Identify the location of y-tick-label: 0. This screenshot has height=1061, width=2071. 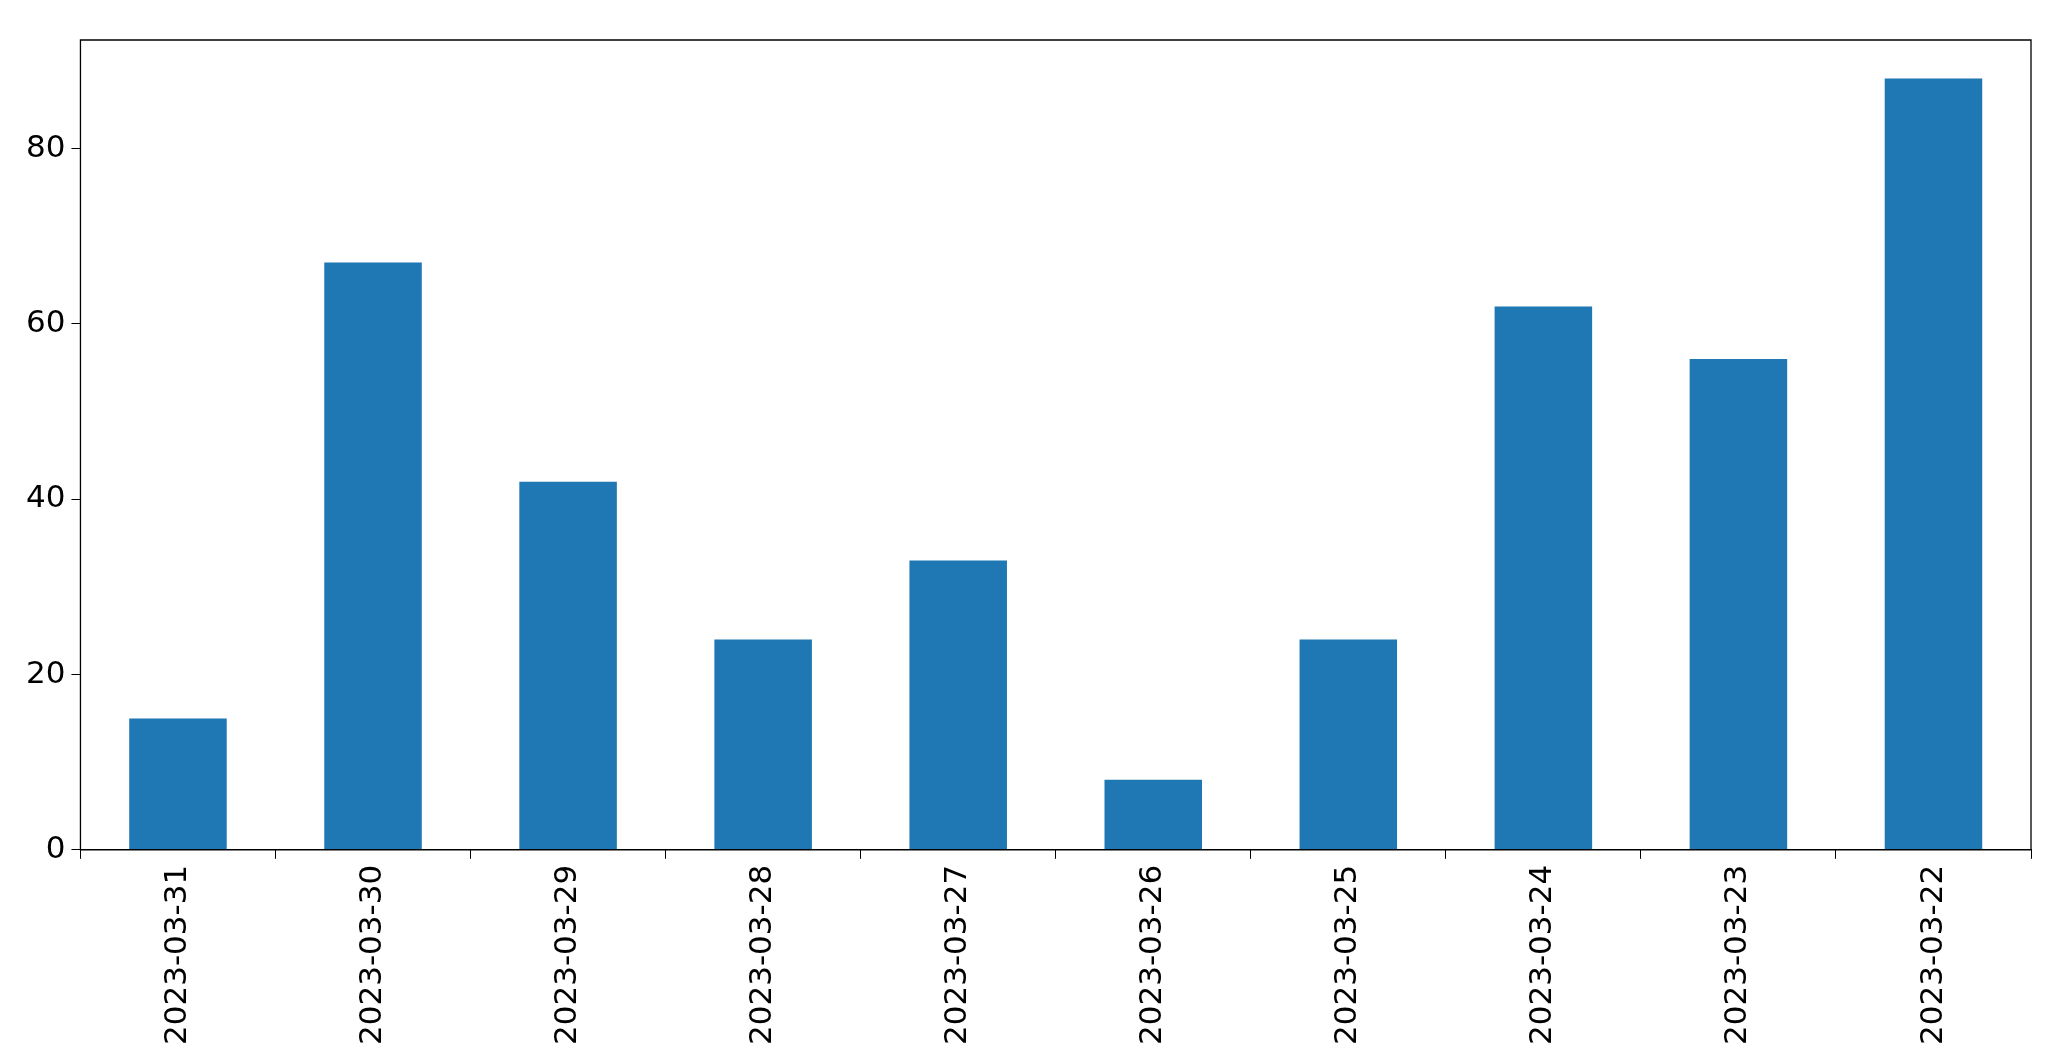
(55, 846).